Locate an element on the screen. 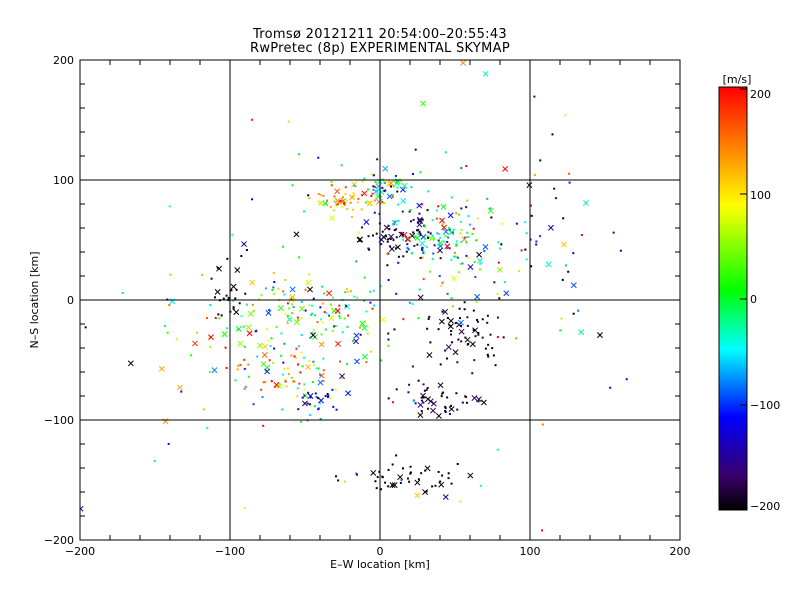  colorbar-tick-label: −200 is located at coordinates (765, 506).